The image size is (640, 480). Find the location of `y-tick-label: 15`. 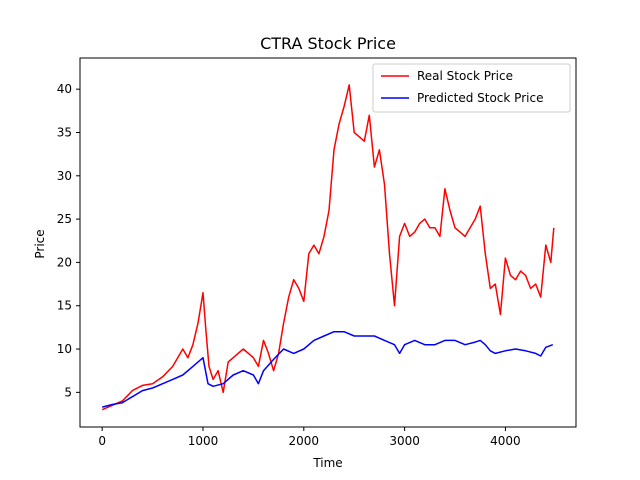

y-tick-label: 15 is located at coordinates (64, 306).